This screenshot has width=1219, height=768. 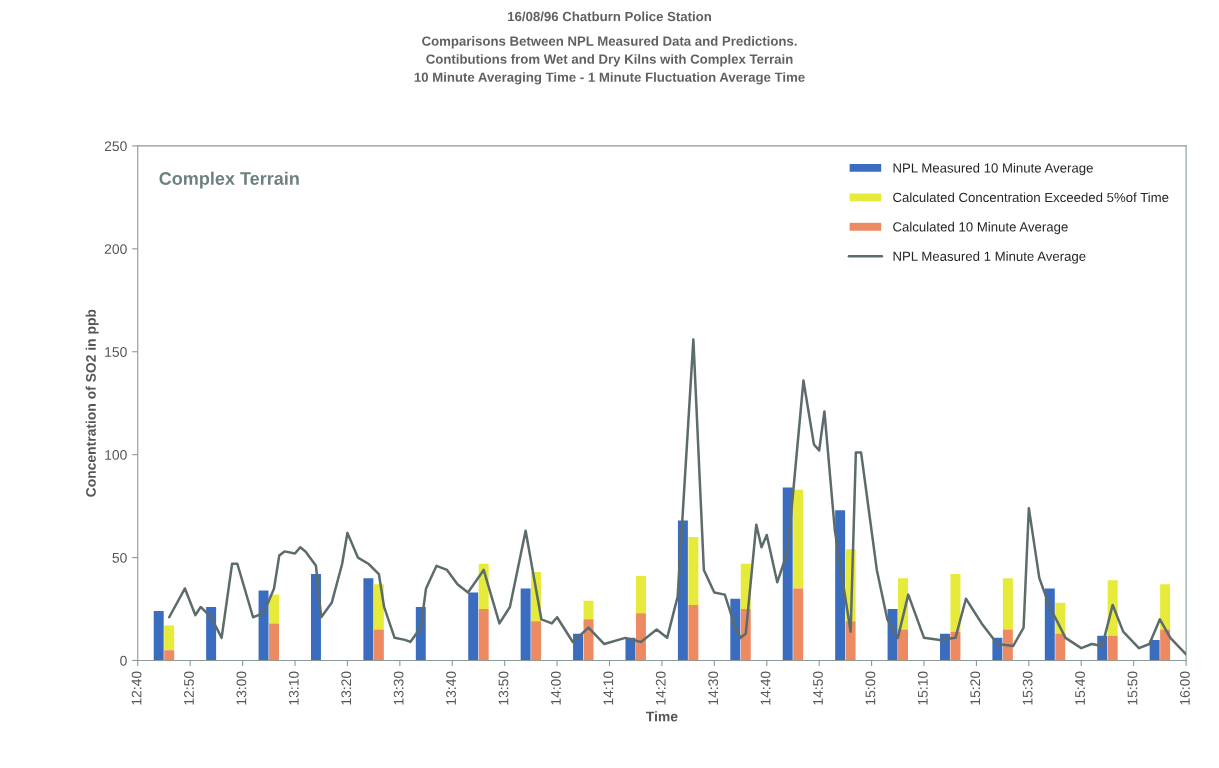 What do you see at coordinates (229, 180) in the screenshot?
I see `annotation: Complex Terrain` at bounding box center [229, 180].